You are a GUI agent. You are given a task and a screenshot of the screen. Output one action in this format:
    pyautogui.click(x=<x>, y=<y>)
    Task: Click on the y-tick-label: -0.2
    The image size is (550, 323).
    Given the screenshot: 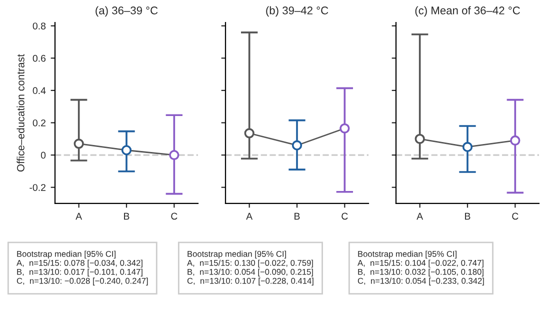 What is the action you would take?
    pyautogui.click(x=38, y=187)
    